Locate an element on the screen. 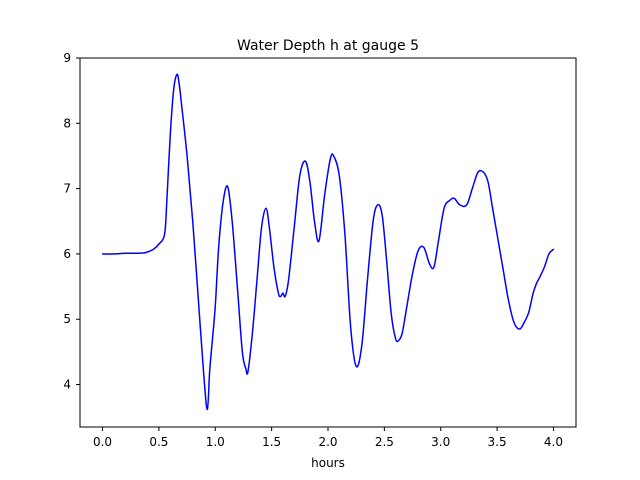 Image resolution: width=640 pixels, height=480 pixels. x-tick-label: 1.5 is located at coordinates (271, 442).